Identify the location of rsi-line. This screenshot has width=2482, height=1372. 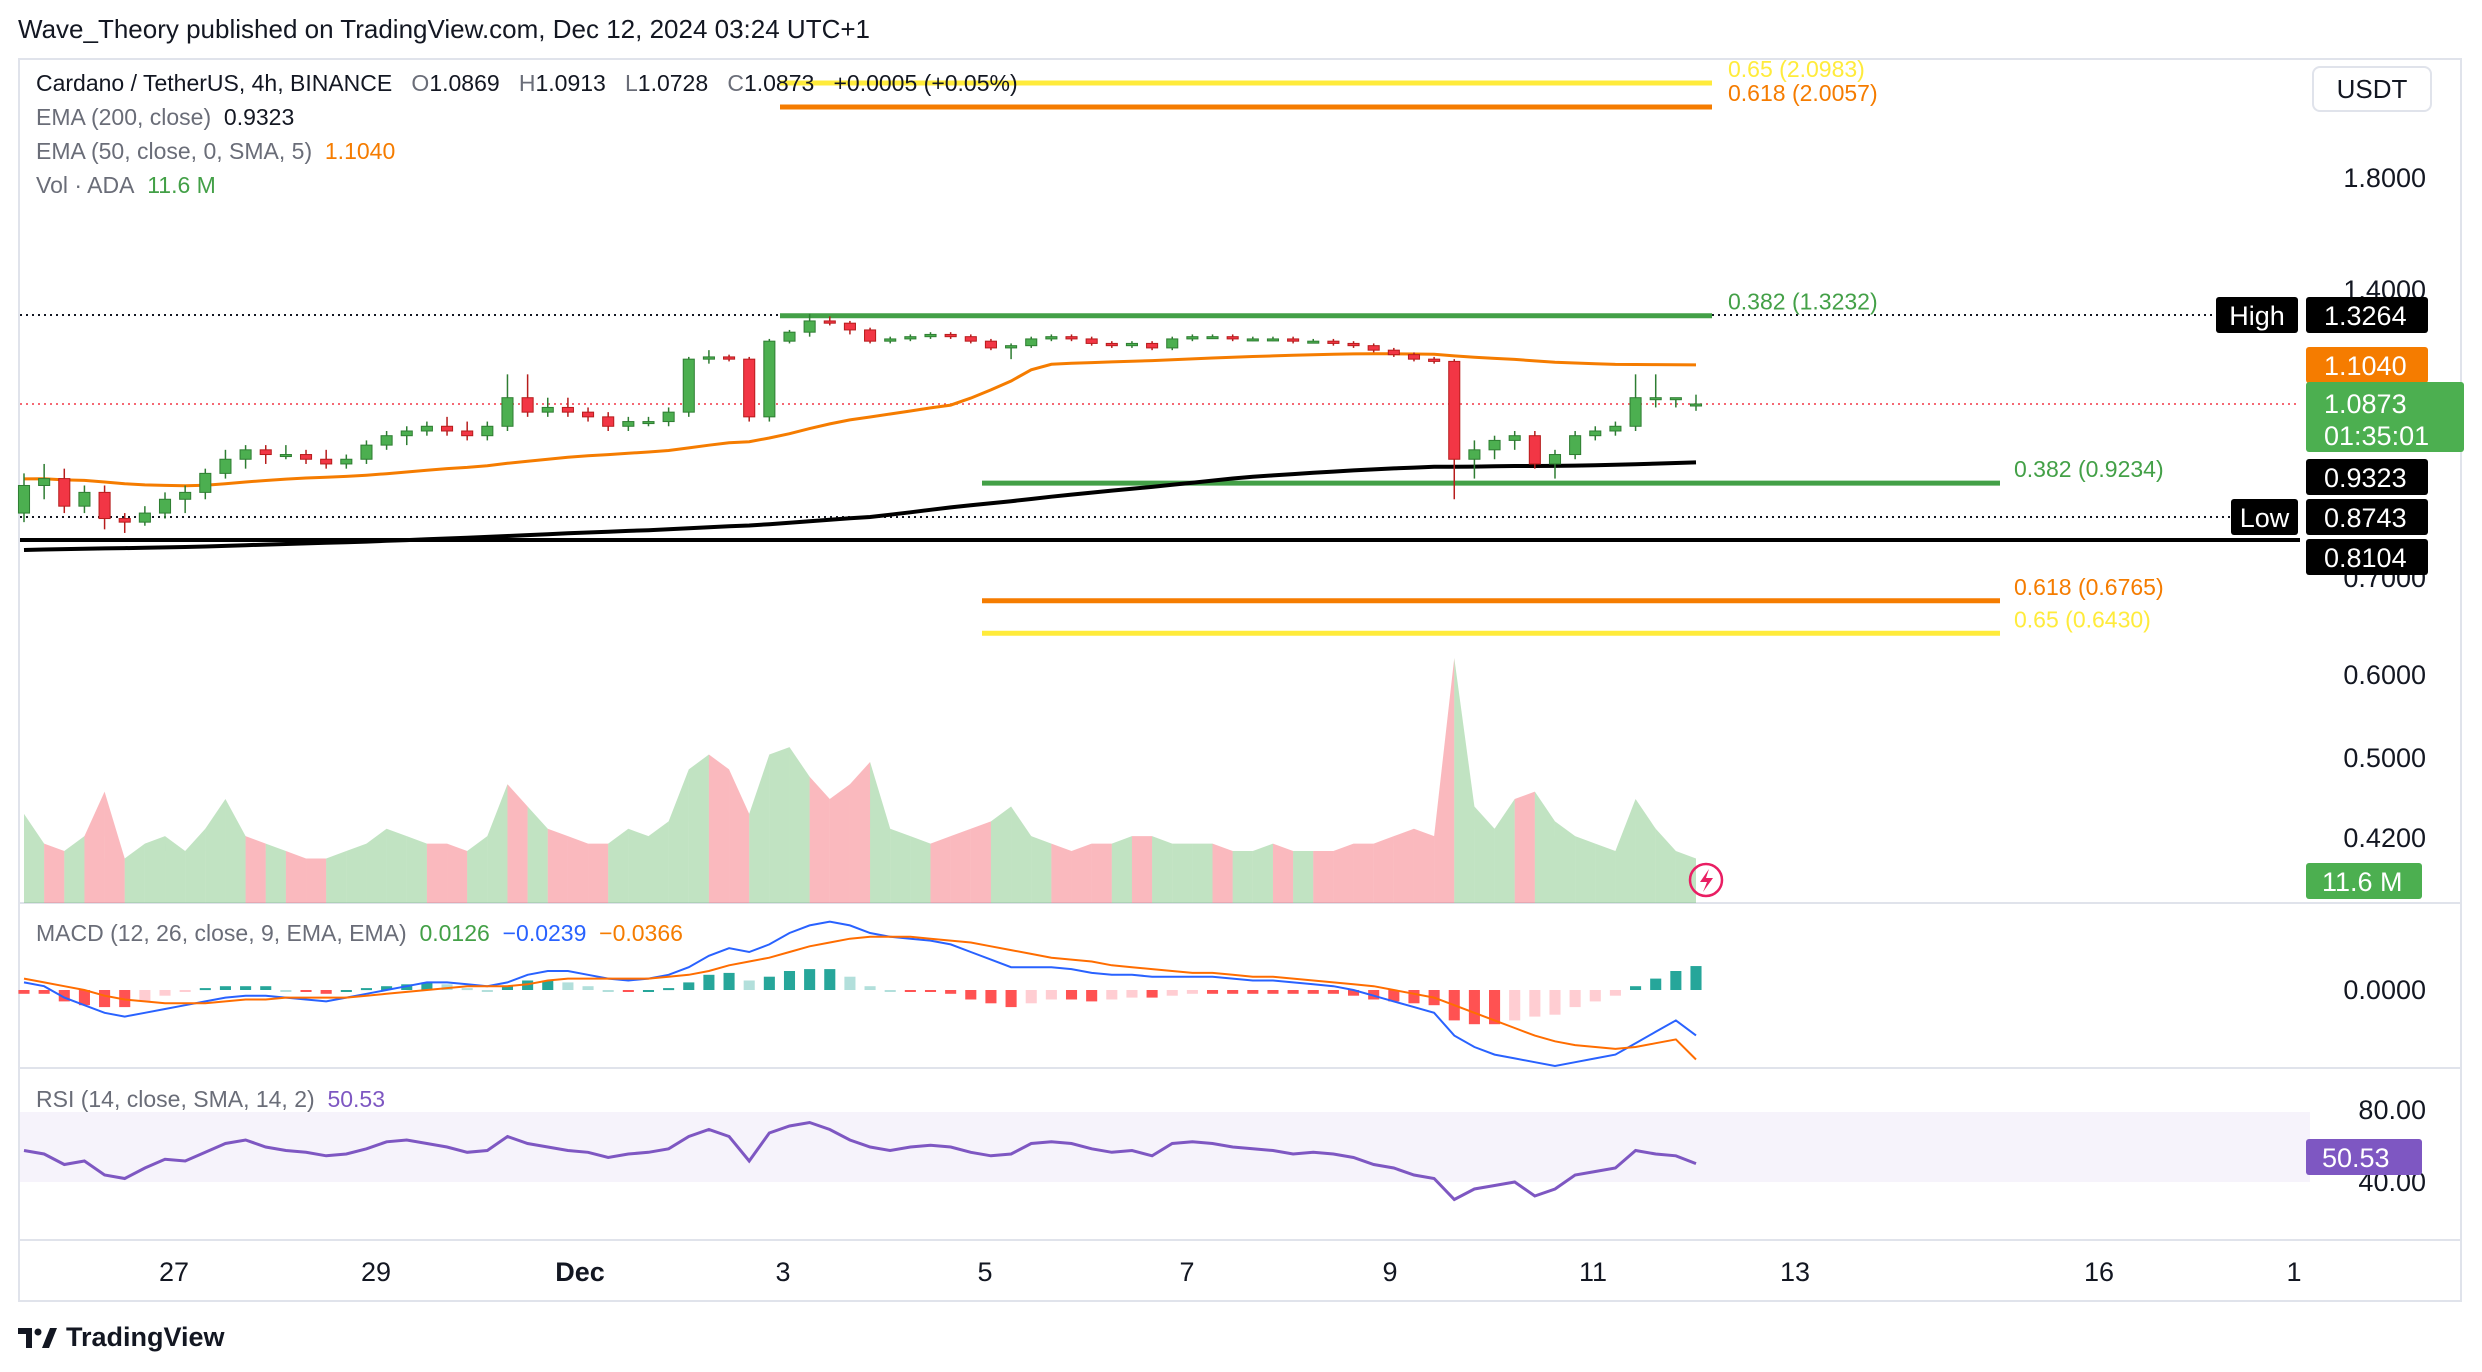
(860, 1161).